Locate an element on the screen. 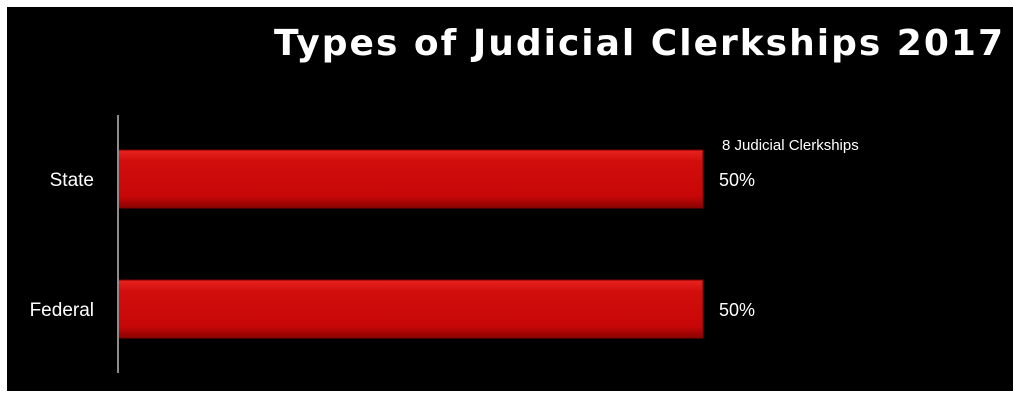 The width and height of the screenshot is (1013, 398). category-label-federal: Federal is located at coordinates (62, 310).